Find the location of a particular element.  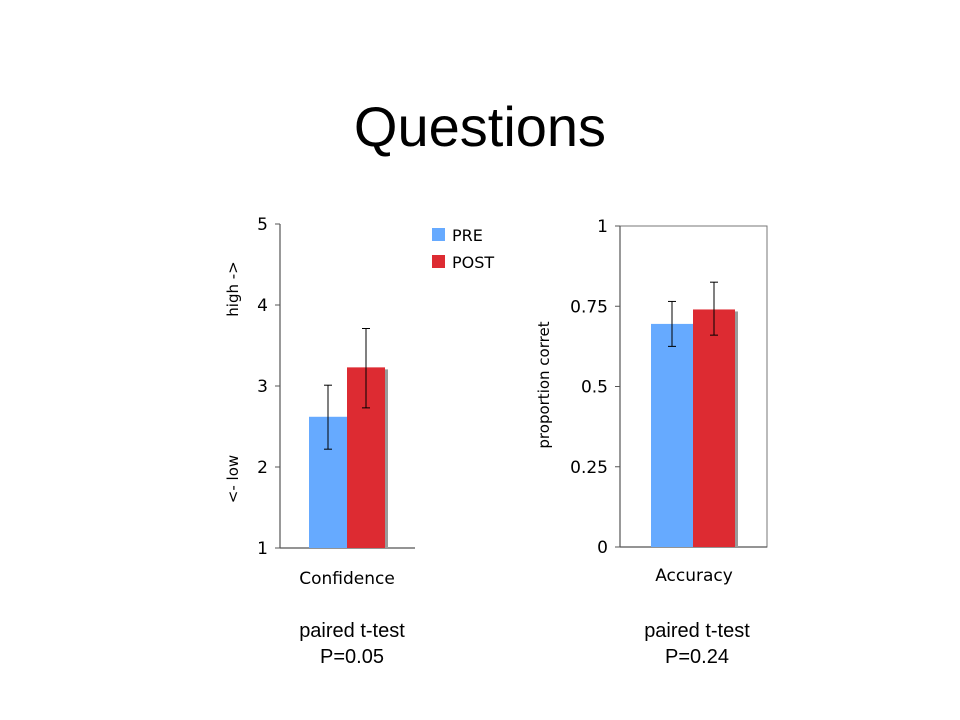

legend-label-pre: PRE is located at coordinates (467, 235).